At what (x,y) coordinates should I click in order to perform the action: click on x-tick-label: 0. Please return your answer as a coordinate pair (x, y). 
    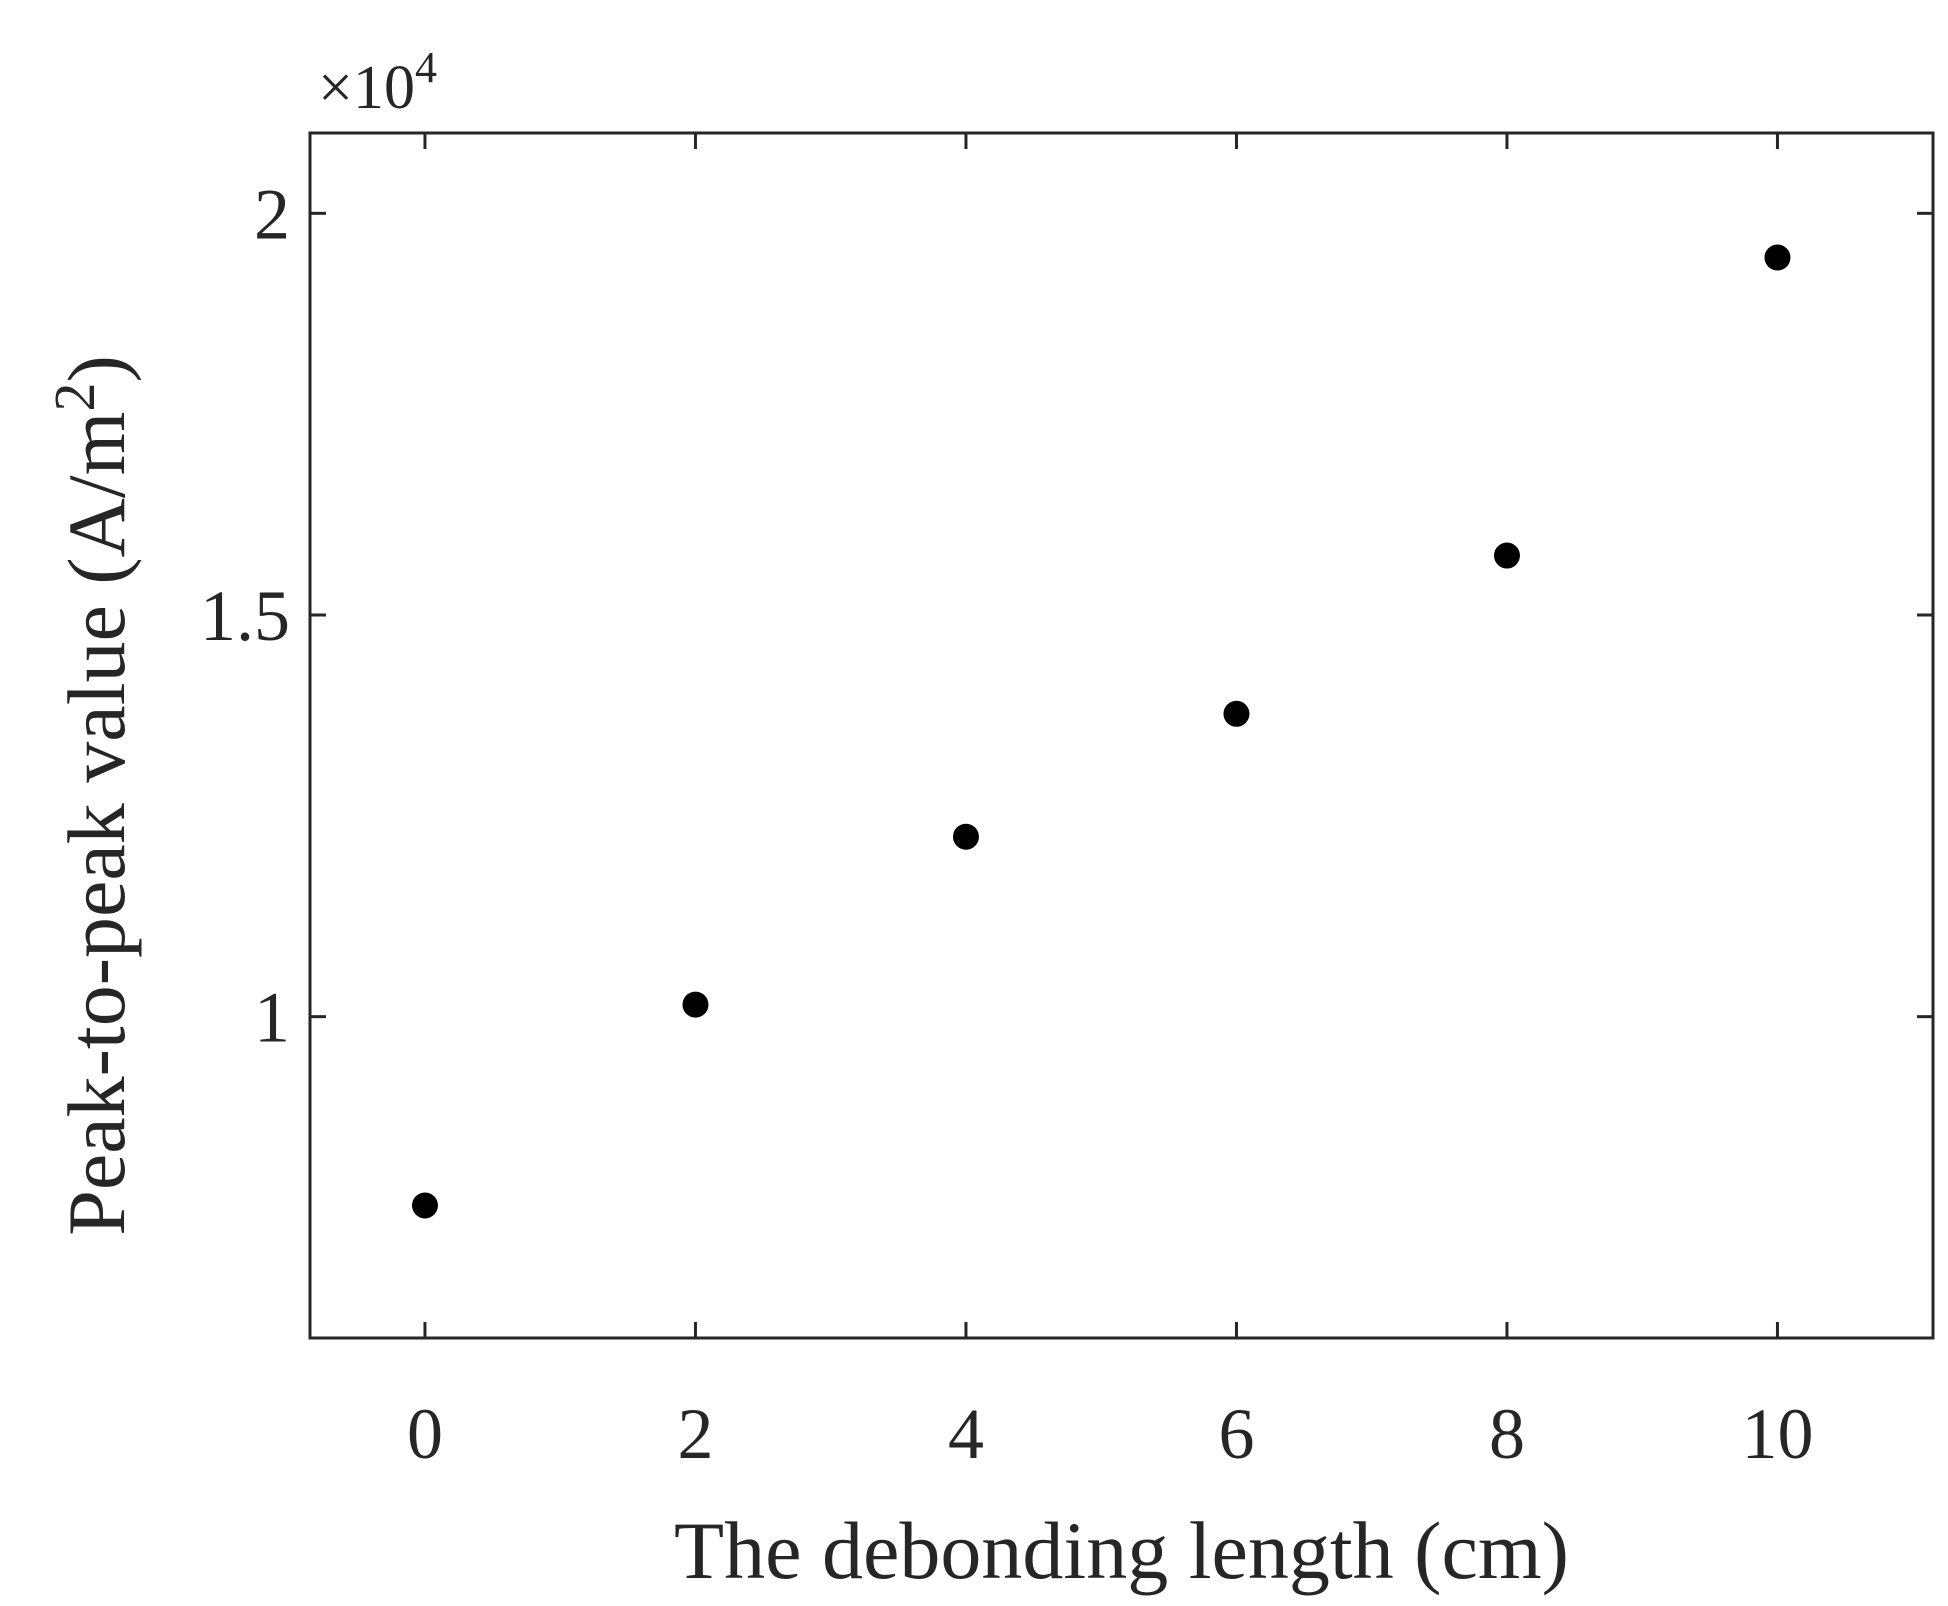
    Looking at the image, I should click on (425, 1434).